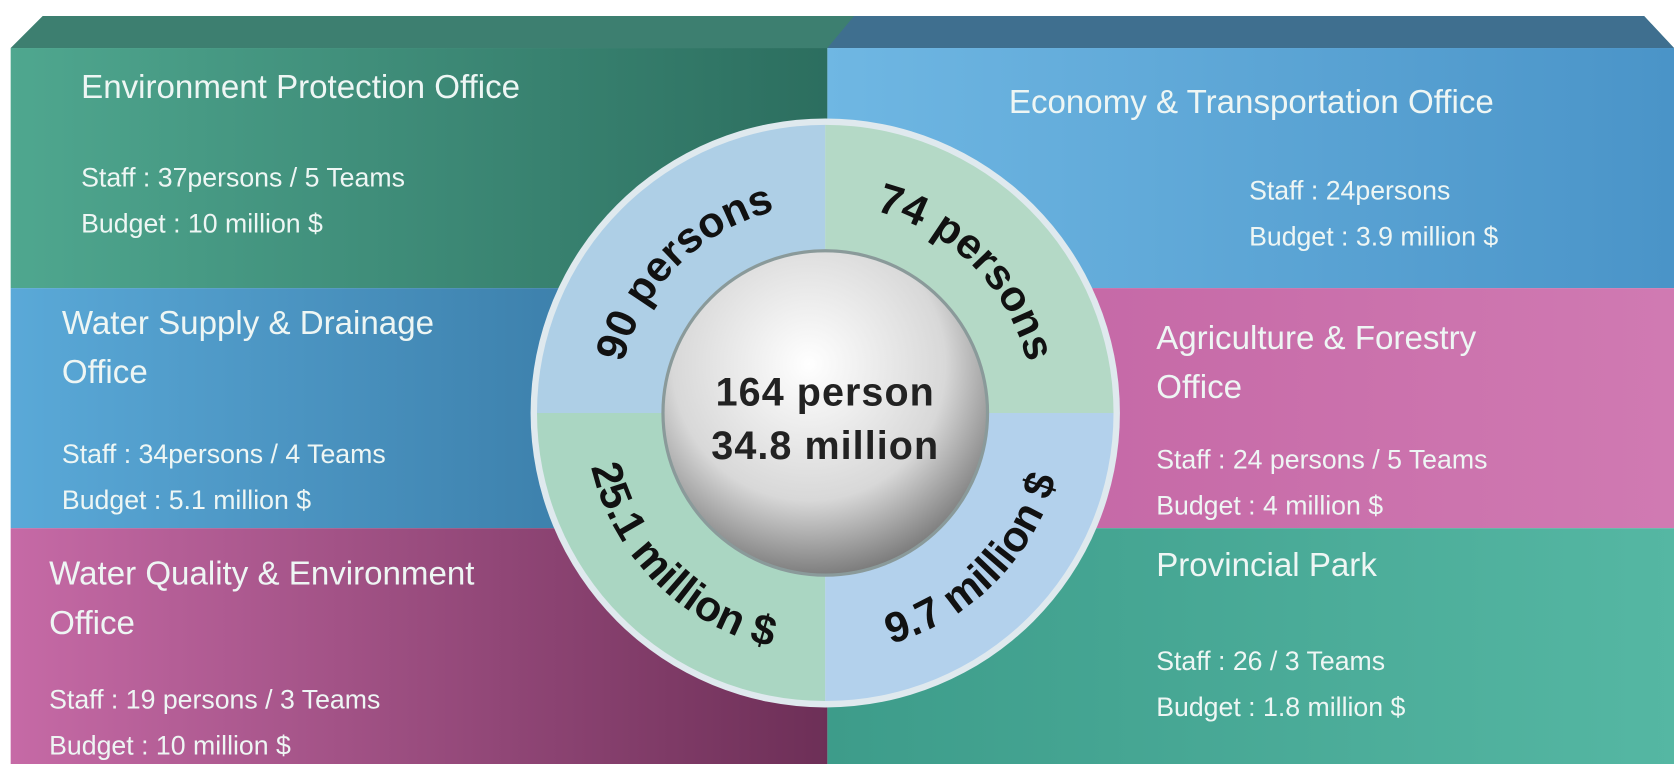 The height and width of the screenshot is (764, 1674). What do you see at coordinates (214, 700) in the screenshot?
I see `panel-staff: Staff : 19 persons / 3 Teams` at bounding box center [214, 700].